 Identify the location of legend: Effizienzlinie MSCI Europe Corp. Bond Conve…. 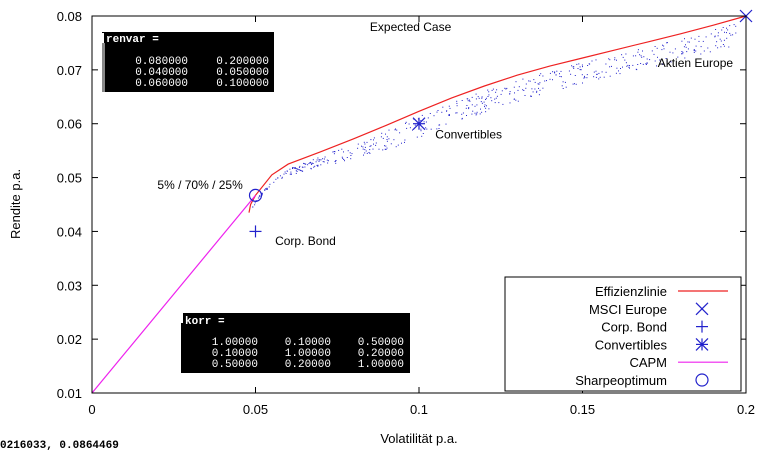
(623, 334).